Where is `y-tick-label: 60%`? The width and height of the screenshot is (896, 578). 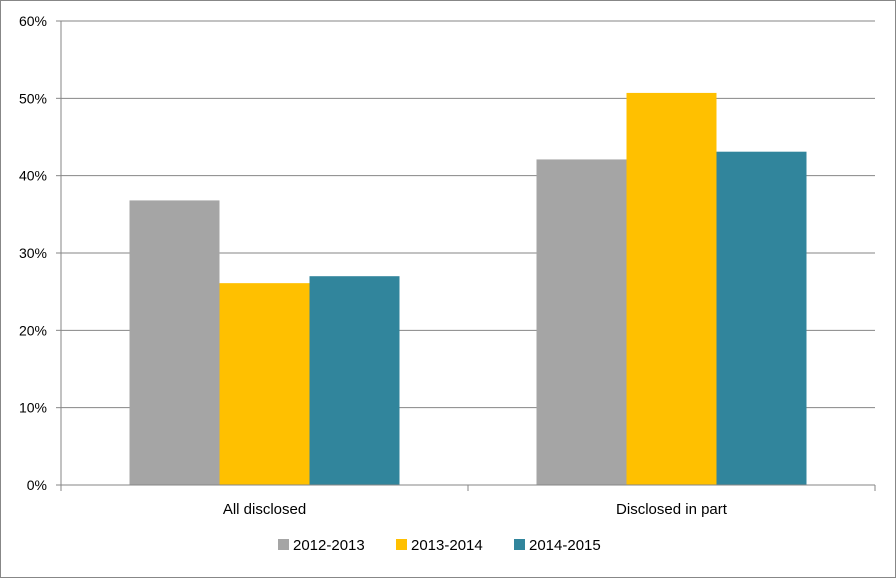
y-tick-label: 60% is located at coordinates (33, 21).